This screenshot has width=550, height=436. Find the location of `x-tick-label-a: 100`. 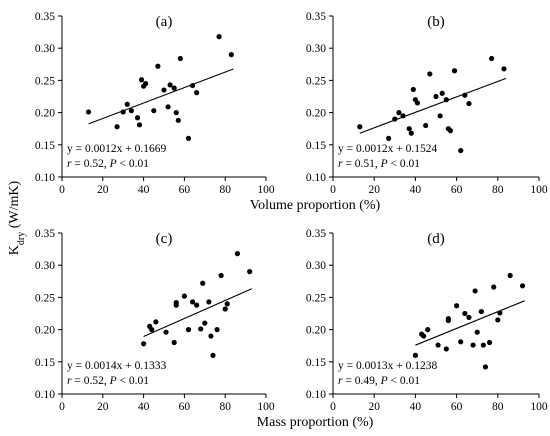

x-tick-label-a: 100 is located at coordinates (266, 190).